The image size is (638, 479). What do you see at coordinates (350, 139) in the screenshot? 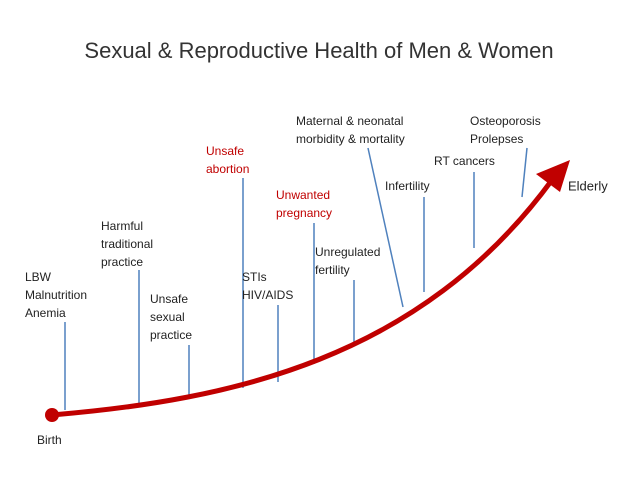
I see `node-label: morbidity & mortality` at bounding box center [350, 139].